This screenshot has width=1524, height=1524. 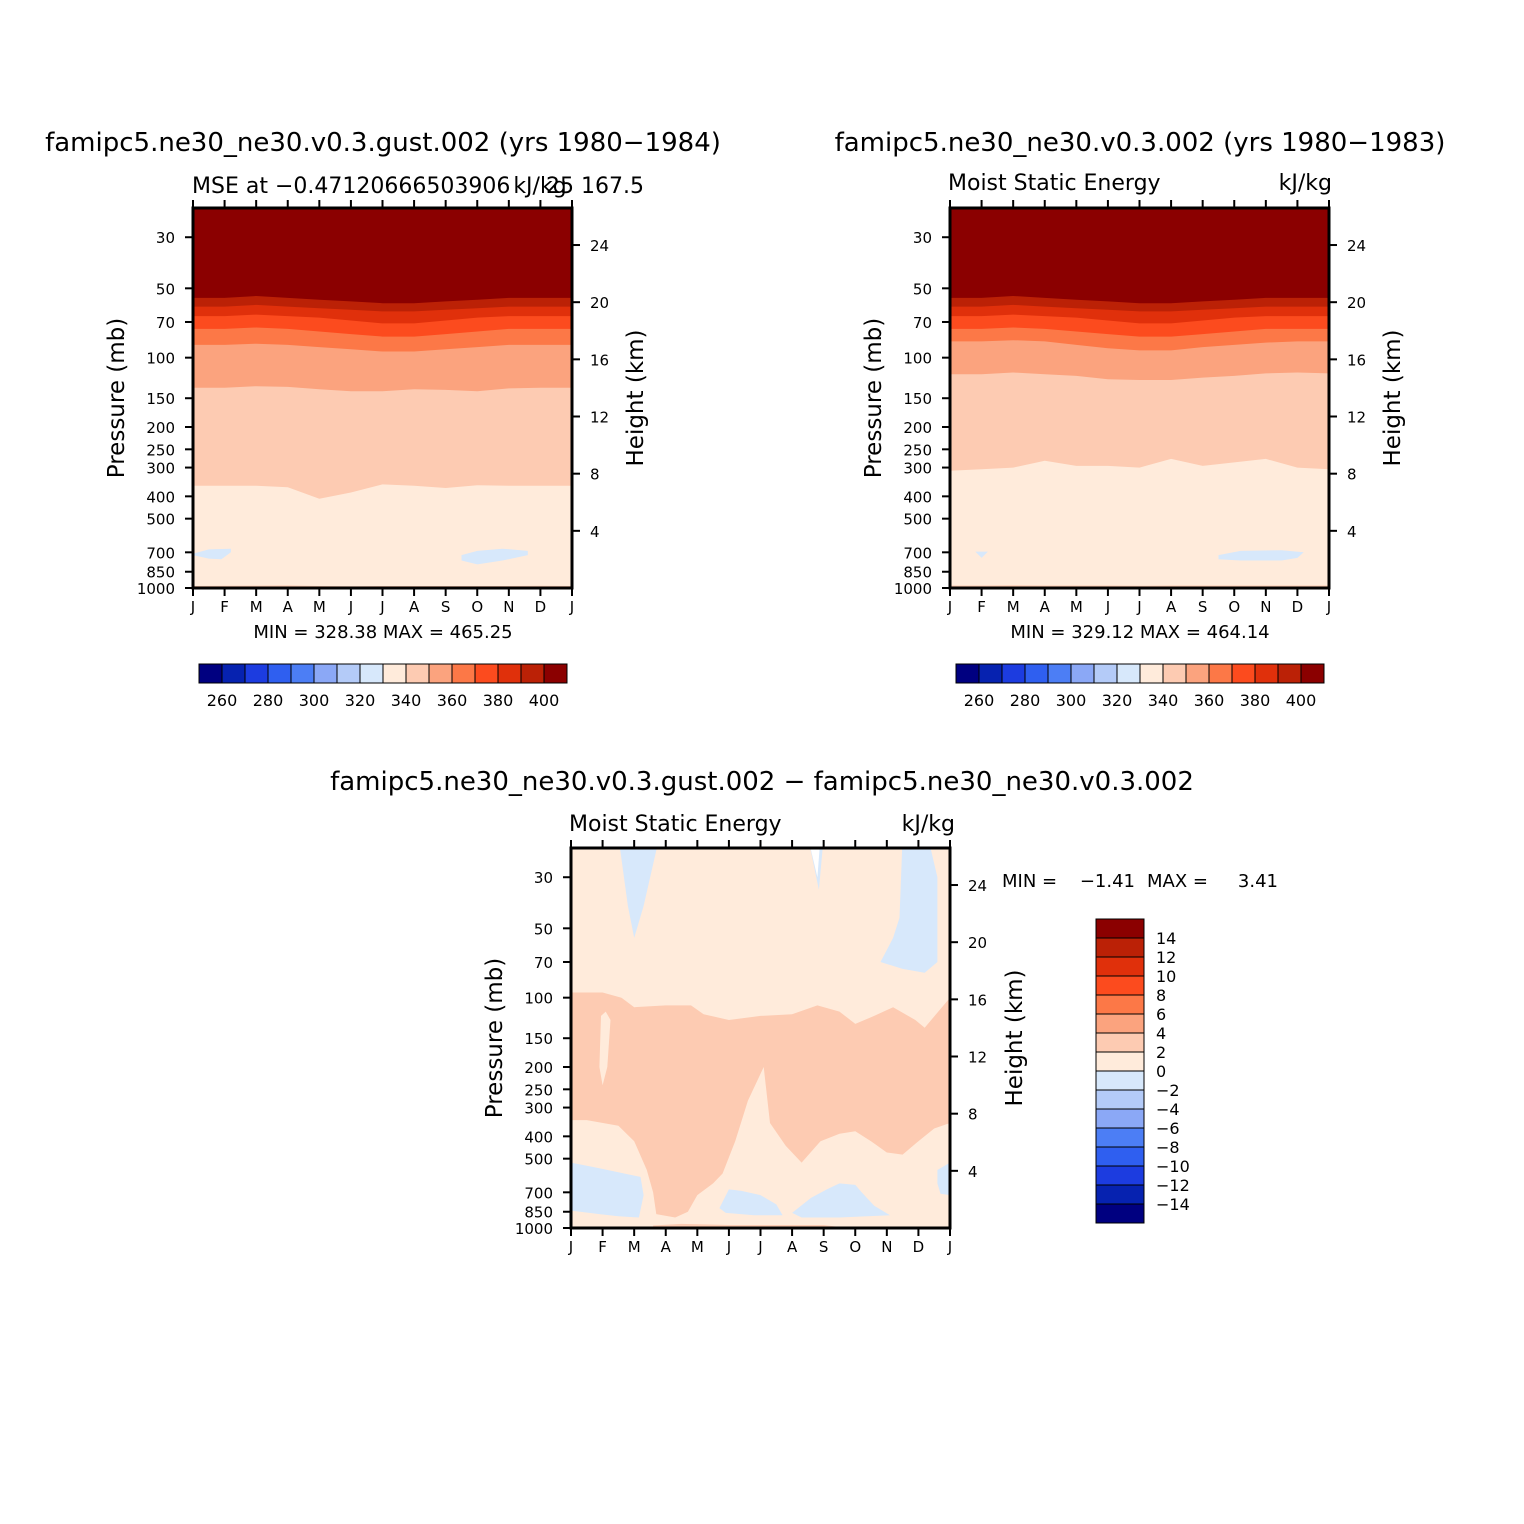 I want to click on center-string: kJ/kg, so click(x=539, y=186).